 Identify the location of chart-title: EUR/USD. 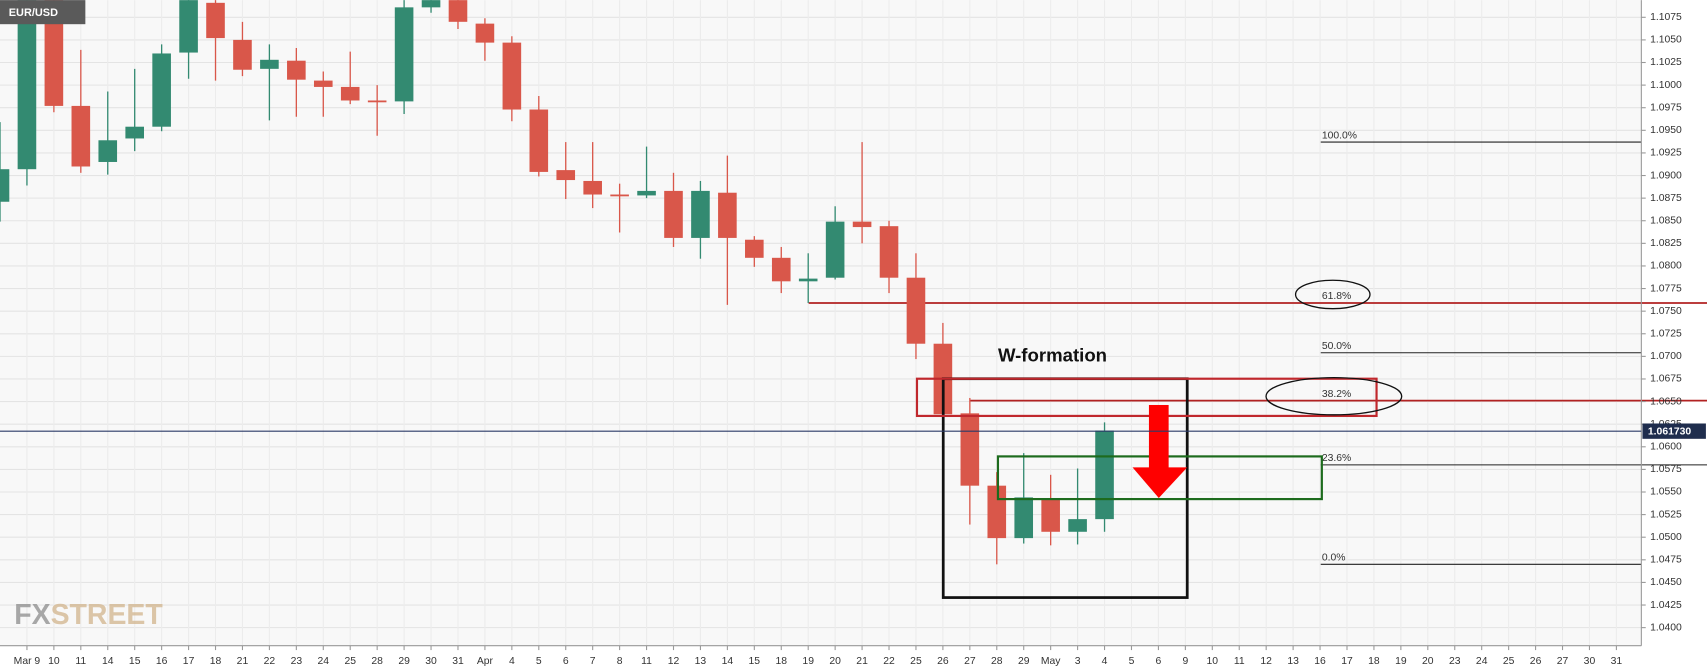
(33, 13).